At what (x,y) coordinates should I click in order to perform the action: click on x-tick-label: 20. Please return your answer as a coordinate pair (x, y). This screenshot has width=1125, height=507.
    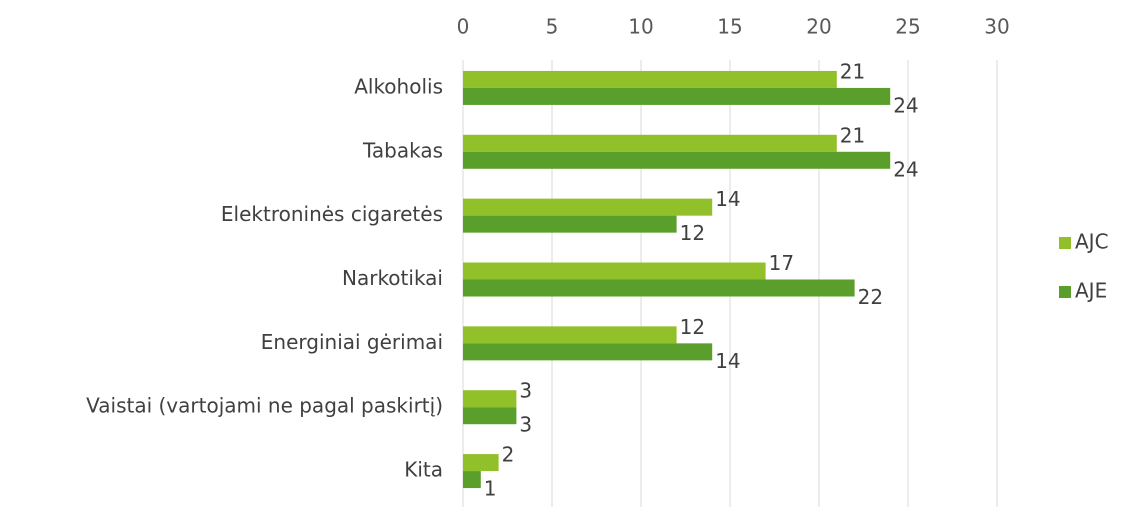
    Looking at the image, I should click on (818, 27).